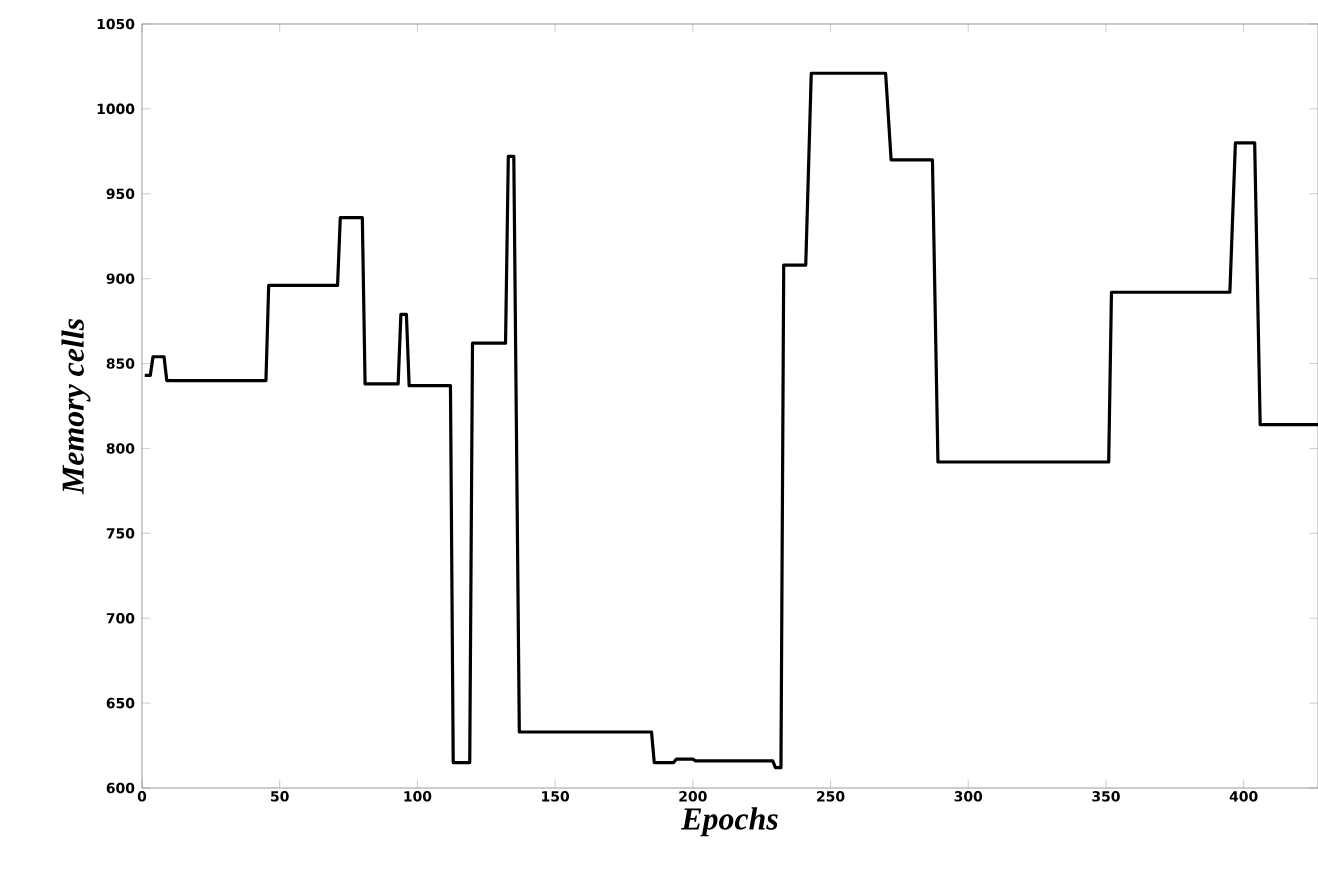 The height and width of the screenshot is (876, 1318). Describe the element at coordinates (729, 822) in the screenshot. I see `x-axis-title: Epochs` at that location.